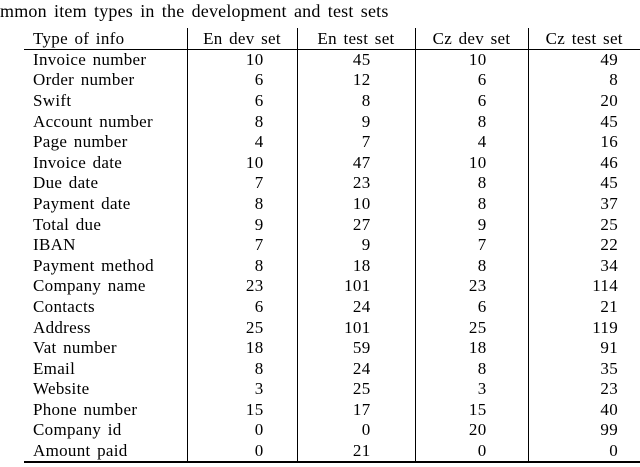 Image resolution: width=640 pixels, height=467 pixels. Describe the element at coordinates (93, 121) in the screenshot. I see `row-label: Account number` at that location.